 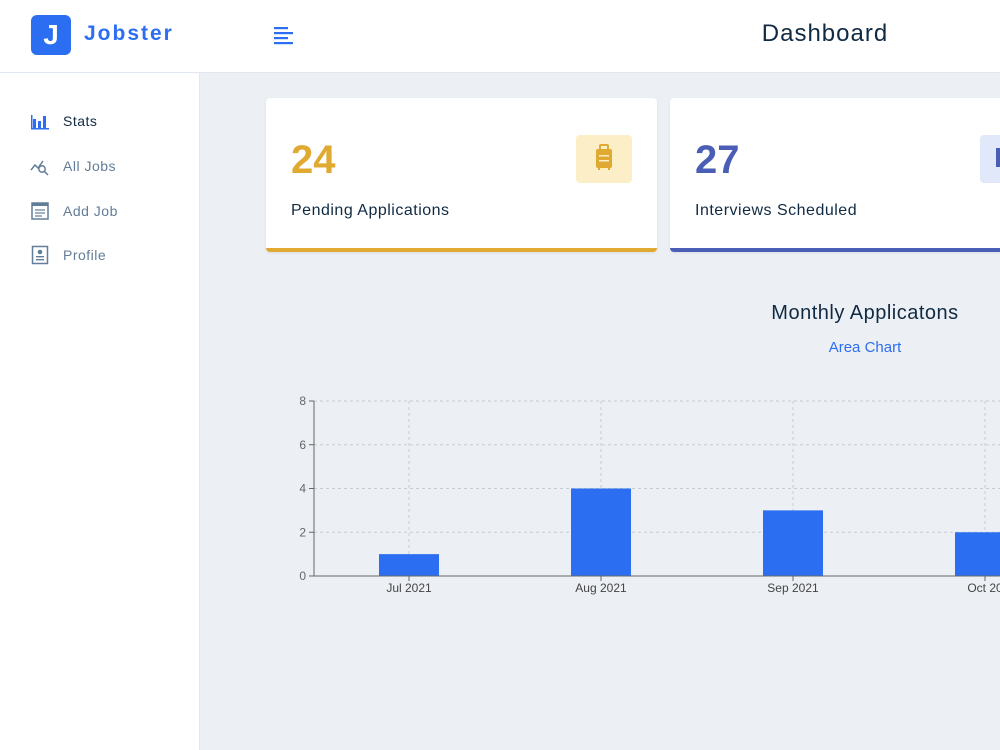 What do you see at coordinates (51, 35) in the screenshot?
I see `logo-icon: J` at bounding box center [51, 35].